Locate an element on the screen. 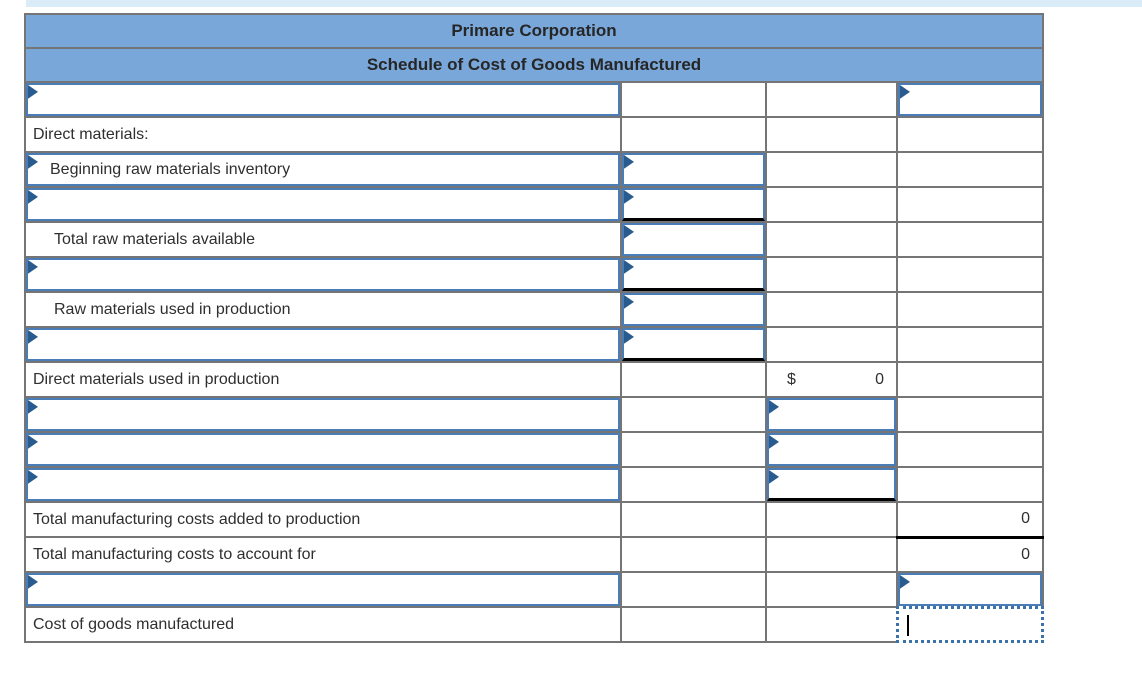  row10-amount-cell is located at coordinates (831, 414).